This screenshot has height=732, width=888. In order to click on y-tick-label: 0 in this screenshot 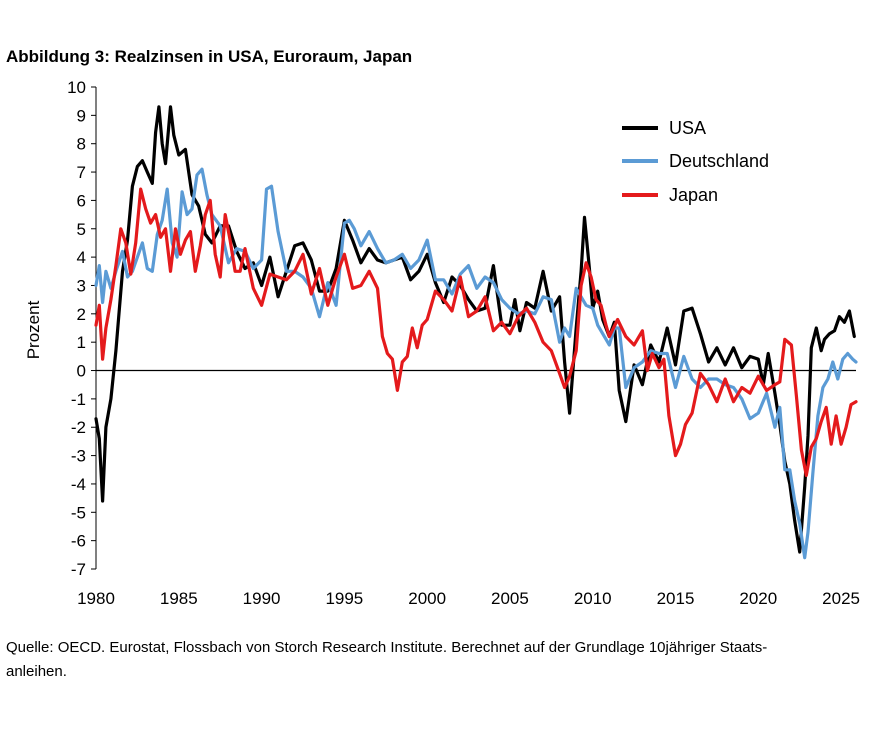, I will do `click(81, 371)`.